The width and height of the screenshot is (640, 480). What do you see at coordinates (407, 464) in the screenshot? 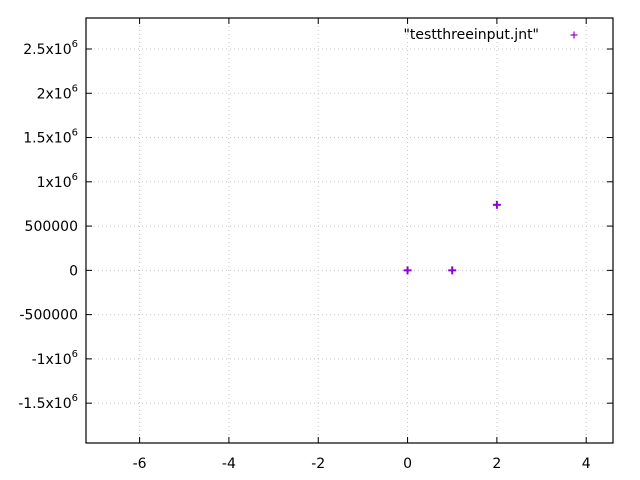
I see `x-tick-label: 0` at bounding box center [407, 464].